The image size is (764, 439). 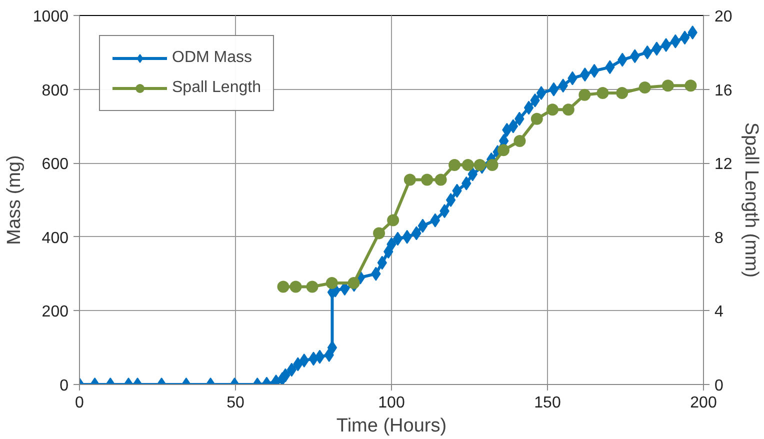 I want to click on y2-tick-label: 12, so click(x=723, y=165).